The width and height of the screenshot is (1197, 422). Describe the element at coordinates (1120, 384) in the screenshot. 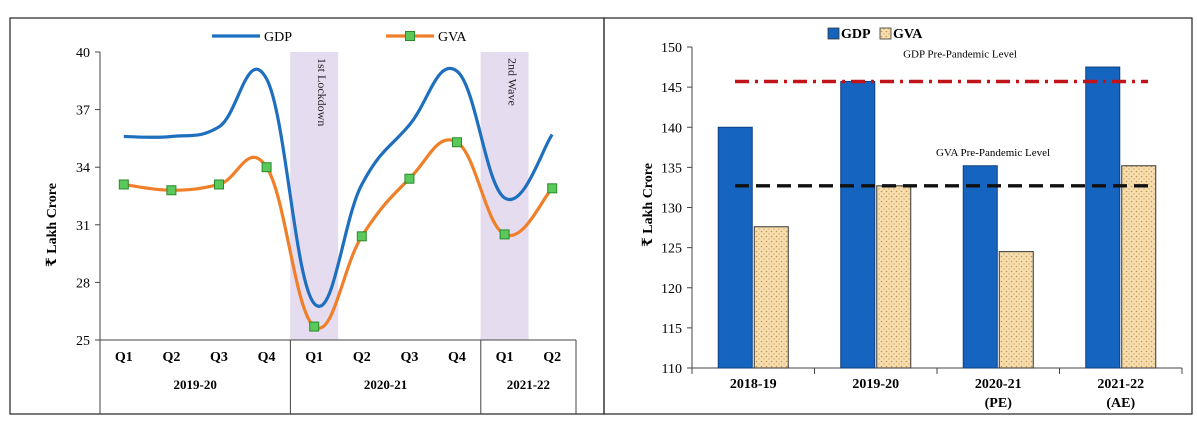

I see `x-tick-label: 2021-22` at that location.